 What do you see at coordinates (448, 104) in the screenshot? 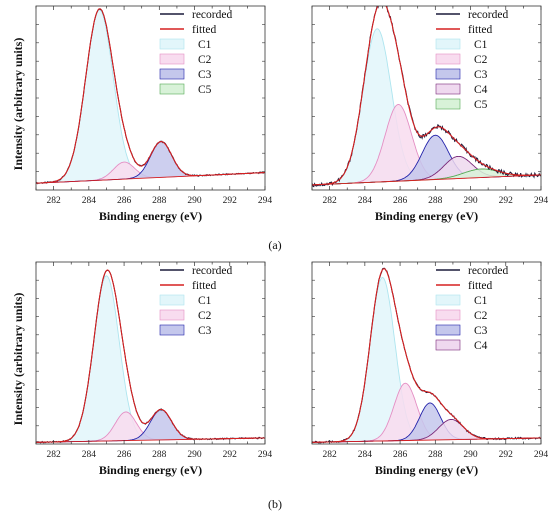
I see `legend-swatch-c5` at bounding box center [448, 104].